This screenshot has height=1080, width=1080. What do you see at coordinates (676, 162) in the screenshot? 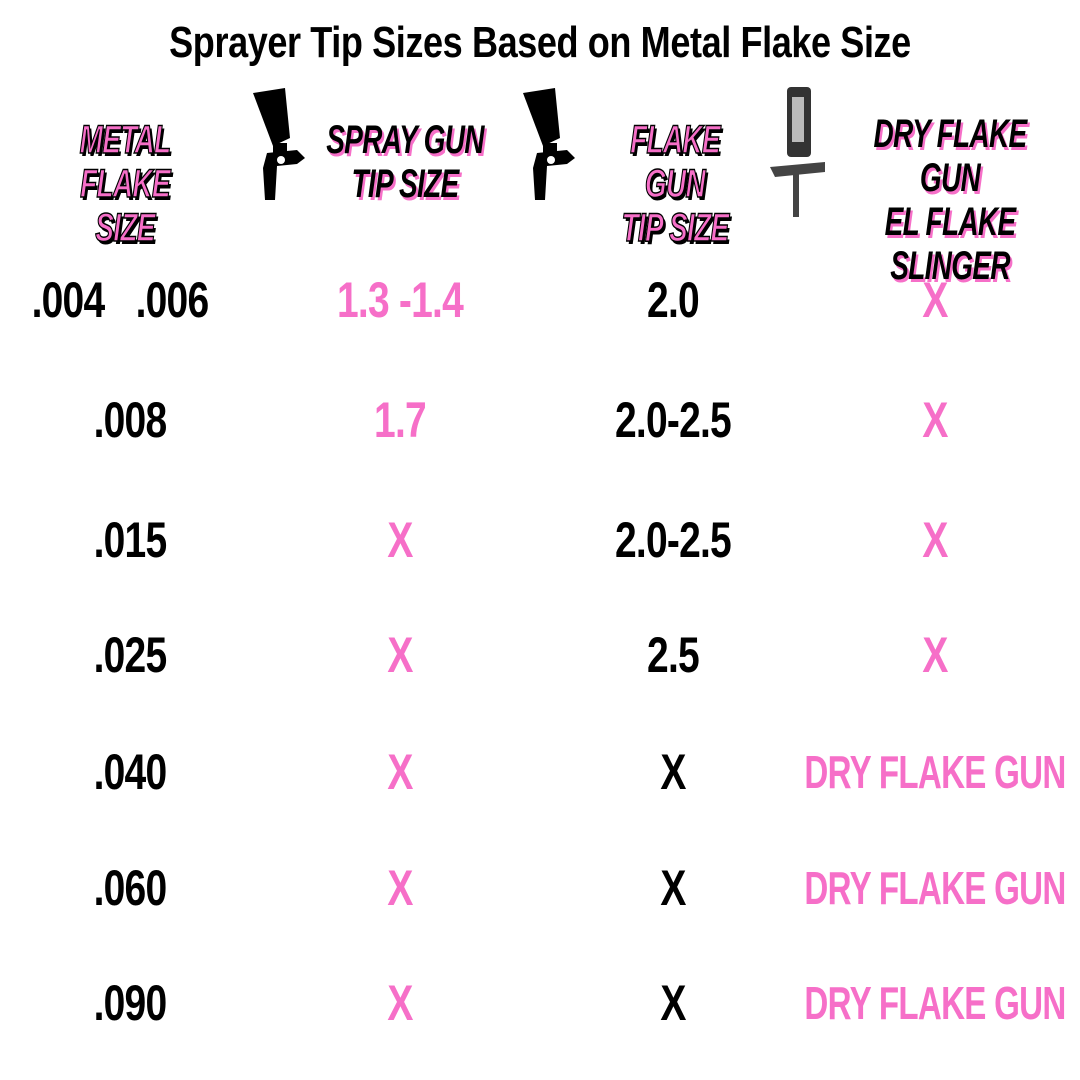
I see `header-line: FLAKE GUN` at bounding box center [676, 162].